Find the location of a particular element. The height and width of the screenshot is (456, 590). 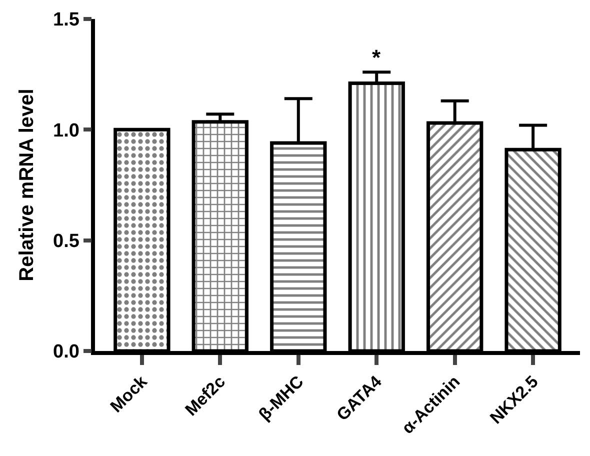

y-tick-label: 0.0 is located at coordinates (66, 352).